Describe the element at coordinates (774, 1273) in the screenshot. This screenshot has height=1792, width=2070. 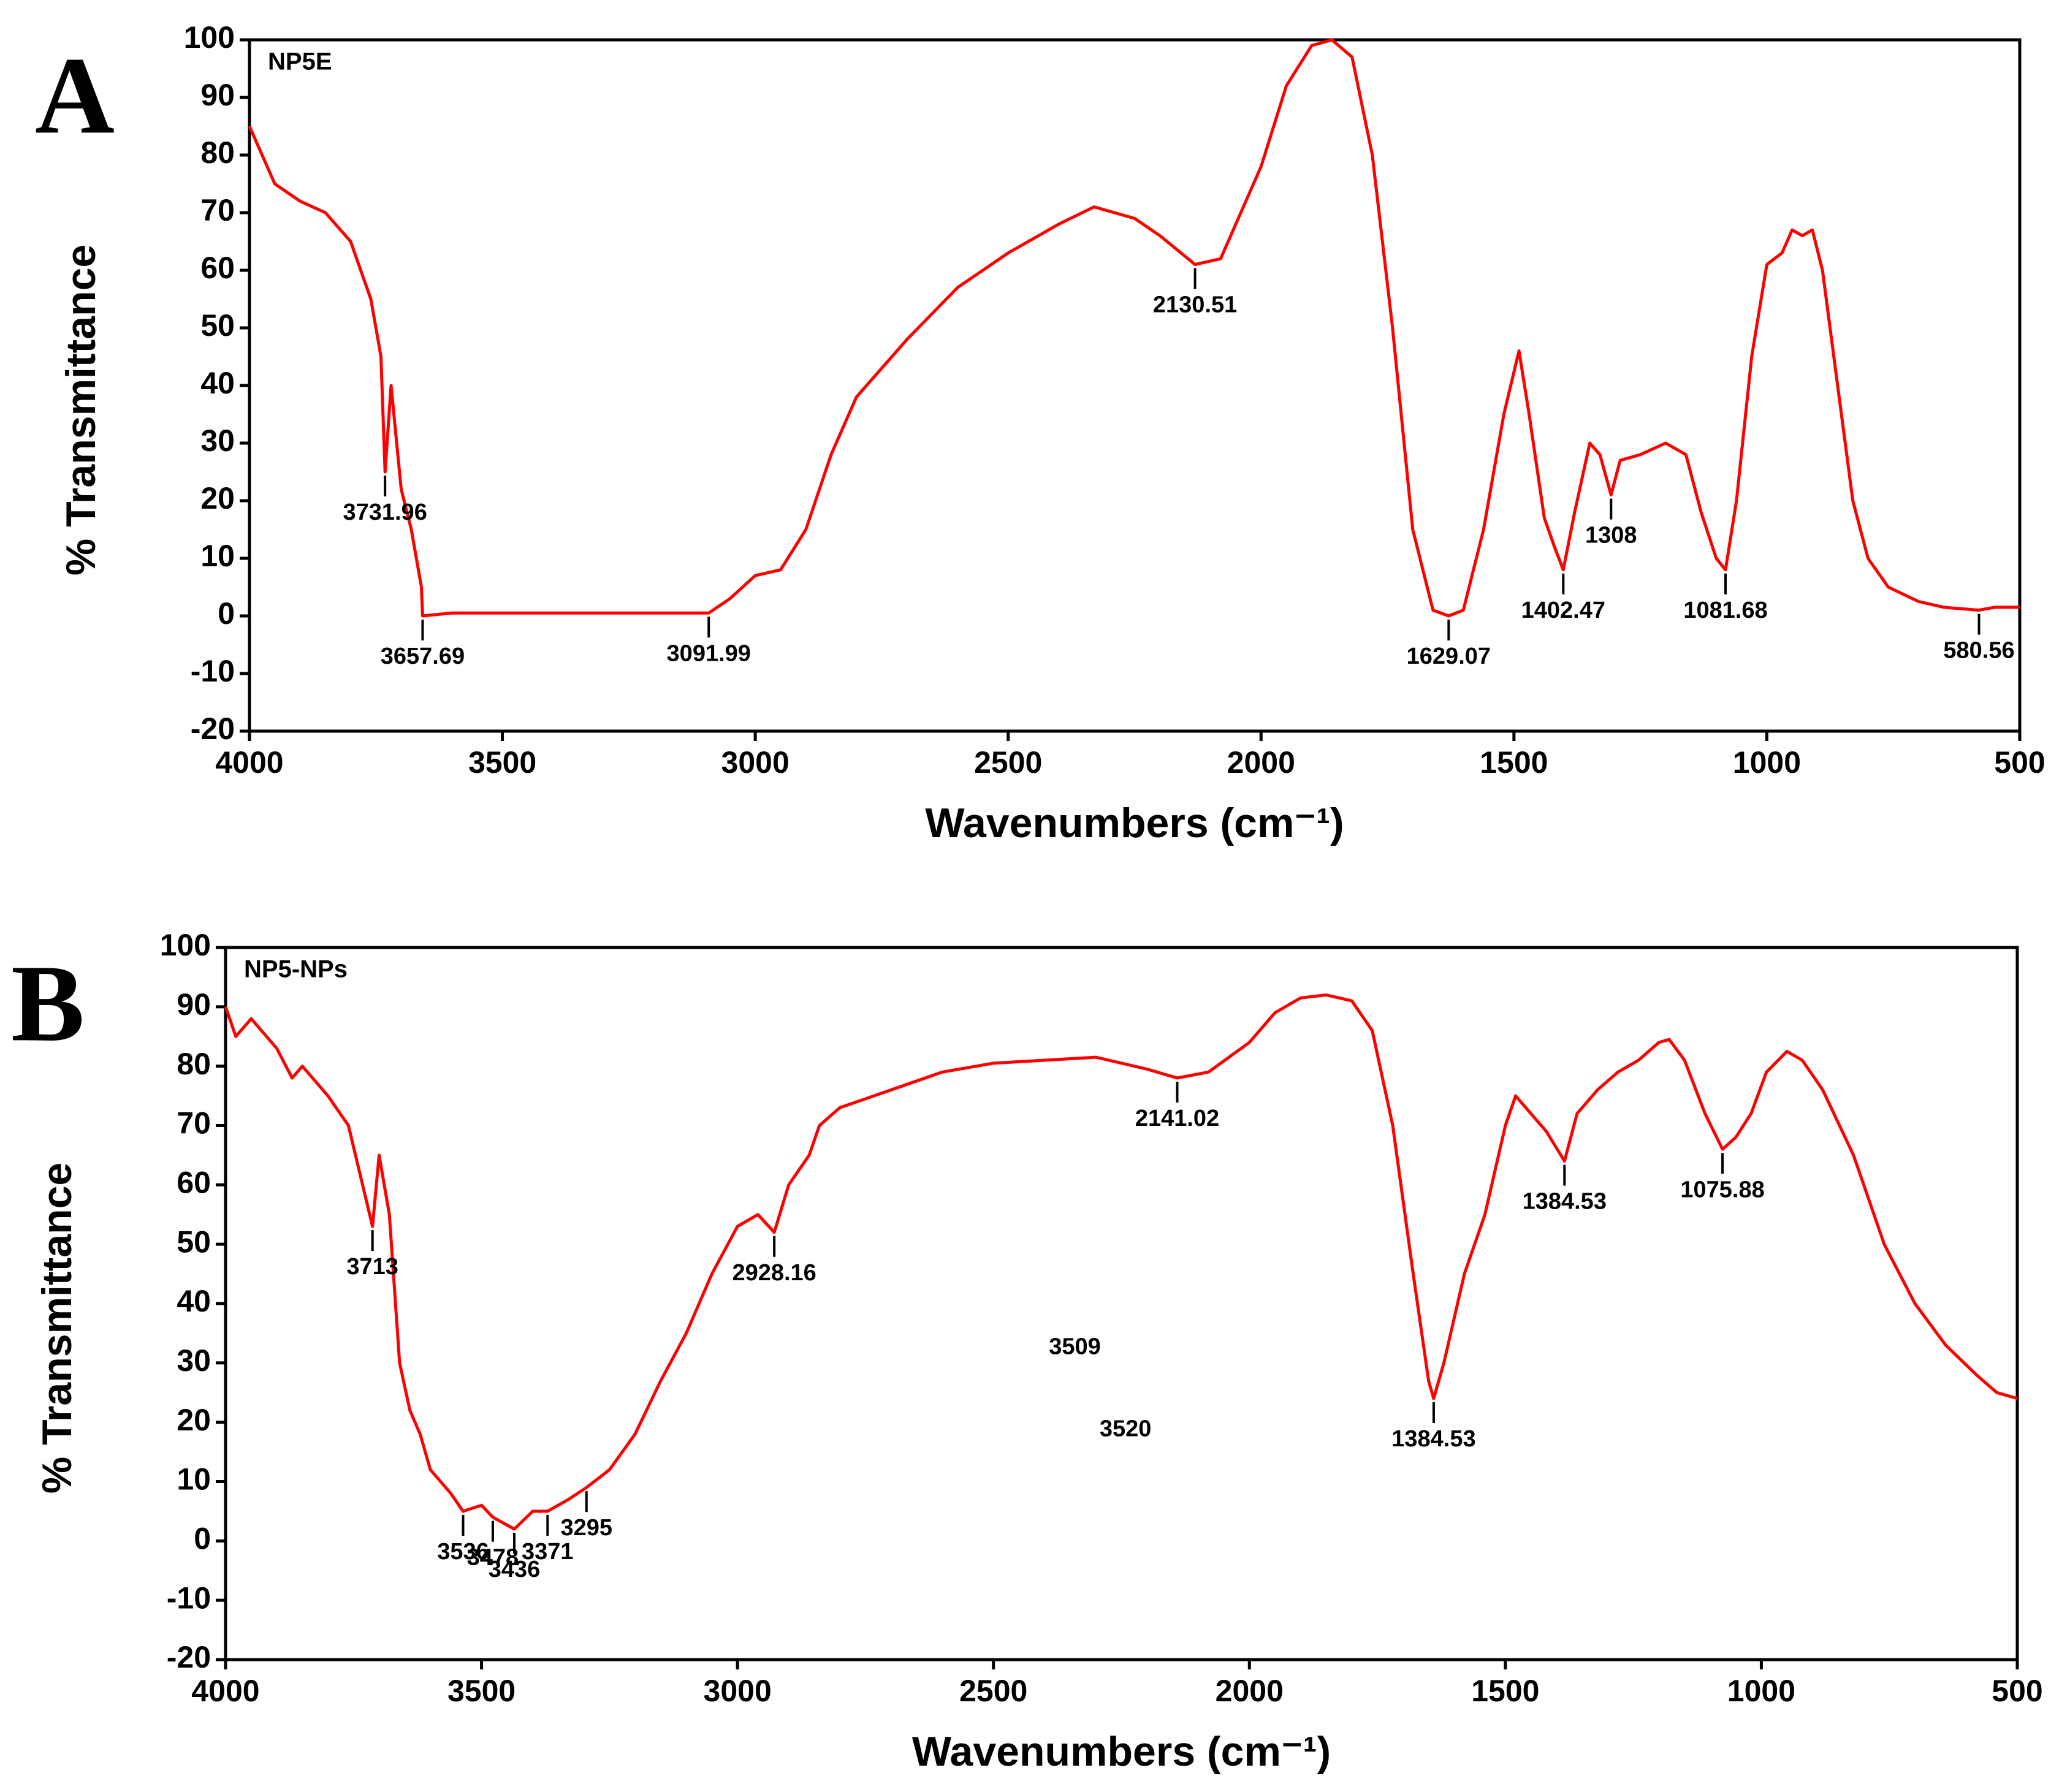
I see `annotation-label: 2928.16` at that location.